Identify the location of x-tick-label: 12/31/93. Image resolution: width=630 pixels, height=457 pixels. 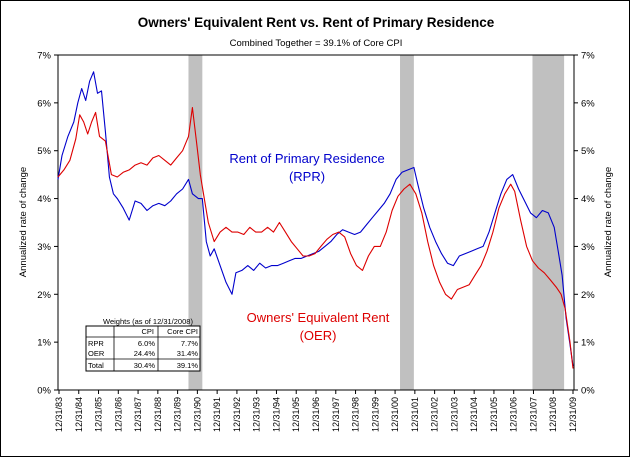
(257, 414).